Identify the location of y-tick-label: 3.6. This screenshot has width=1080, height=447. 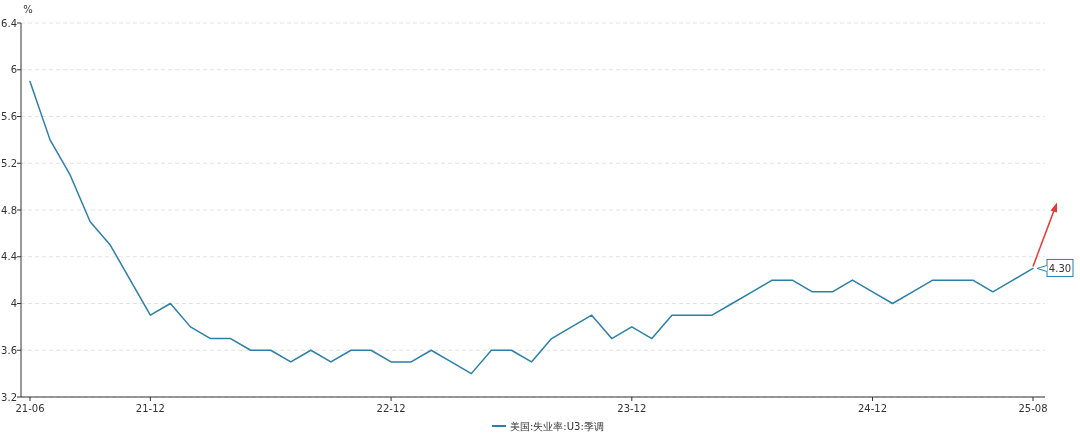
(9, 350).